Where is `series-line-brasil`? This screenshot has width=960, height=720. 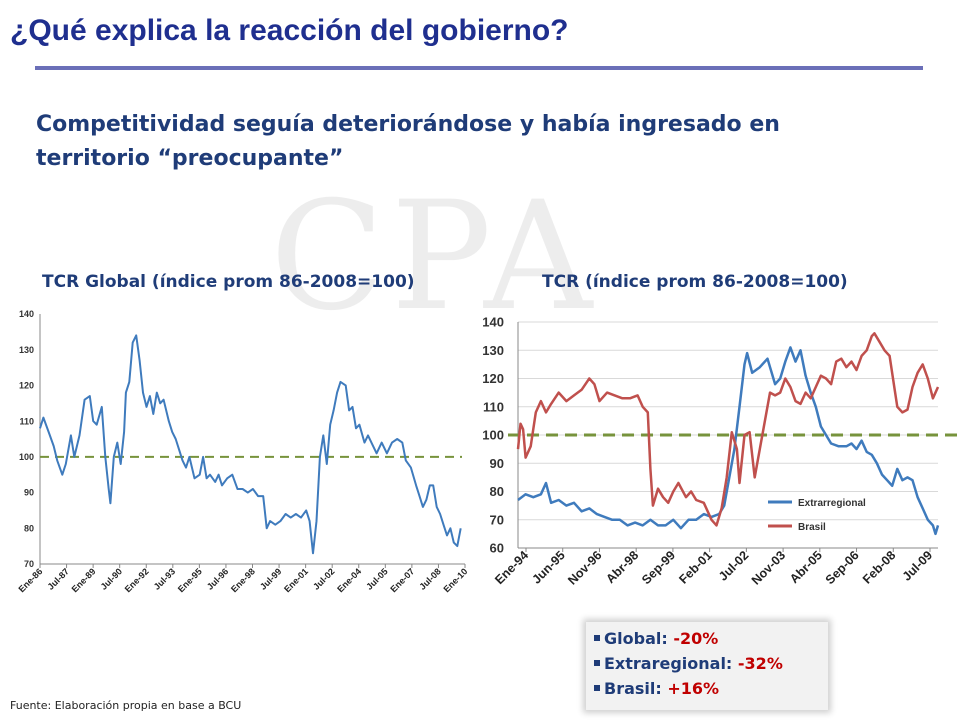 series-line-brasil is located at coordinates (728, 429).